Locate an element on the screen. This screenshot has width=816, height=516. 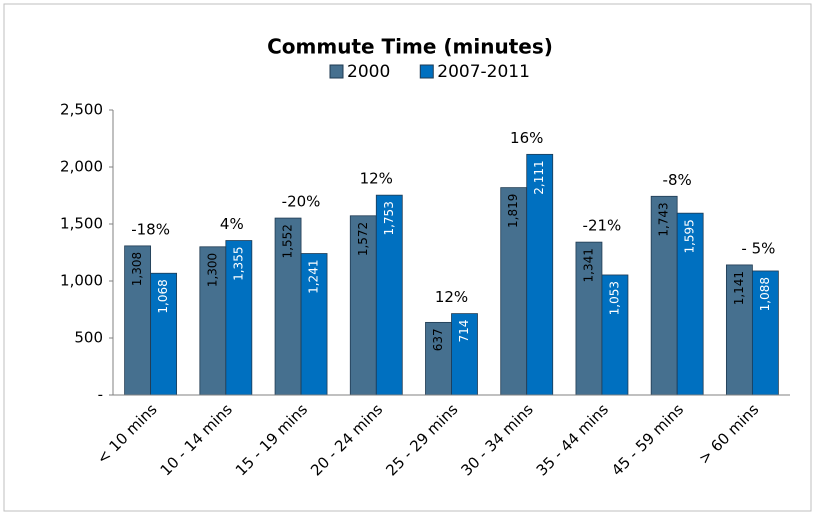
data-label: 1,241 is located at coordinates (314, 277).